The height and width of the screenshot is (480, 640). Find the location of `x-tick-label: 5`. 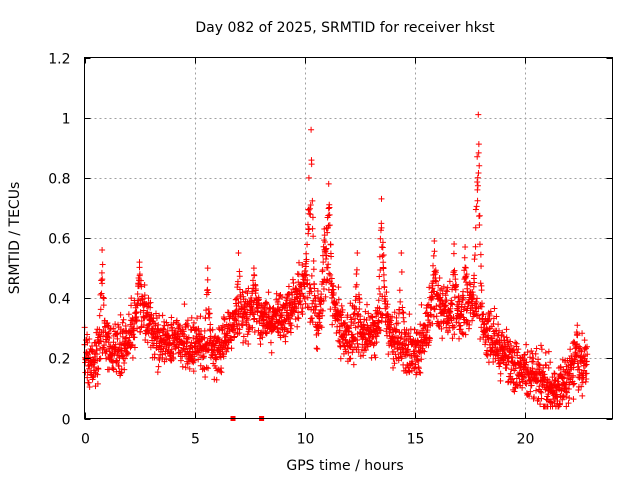

x-tick-label: 5 is located at coordinates (195, 440).